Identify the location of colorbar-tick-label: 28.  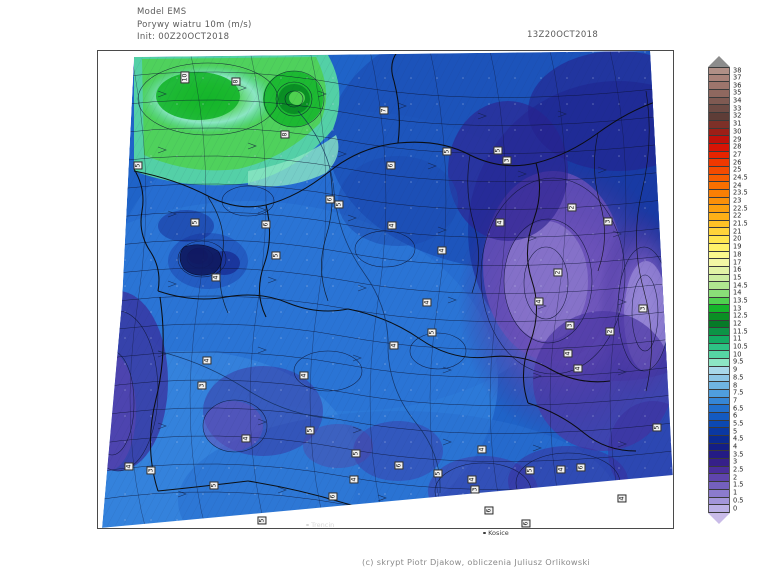
(737, 146).